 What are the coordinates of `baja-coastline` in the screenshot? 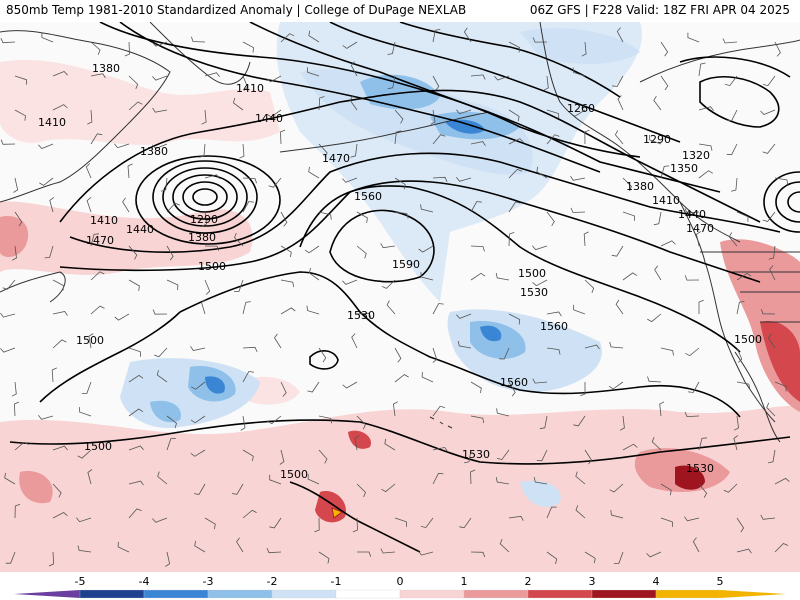 It's located at (757, 397).